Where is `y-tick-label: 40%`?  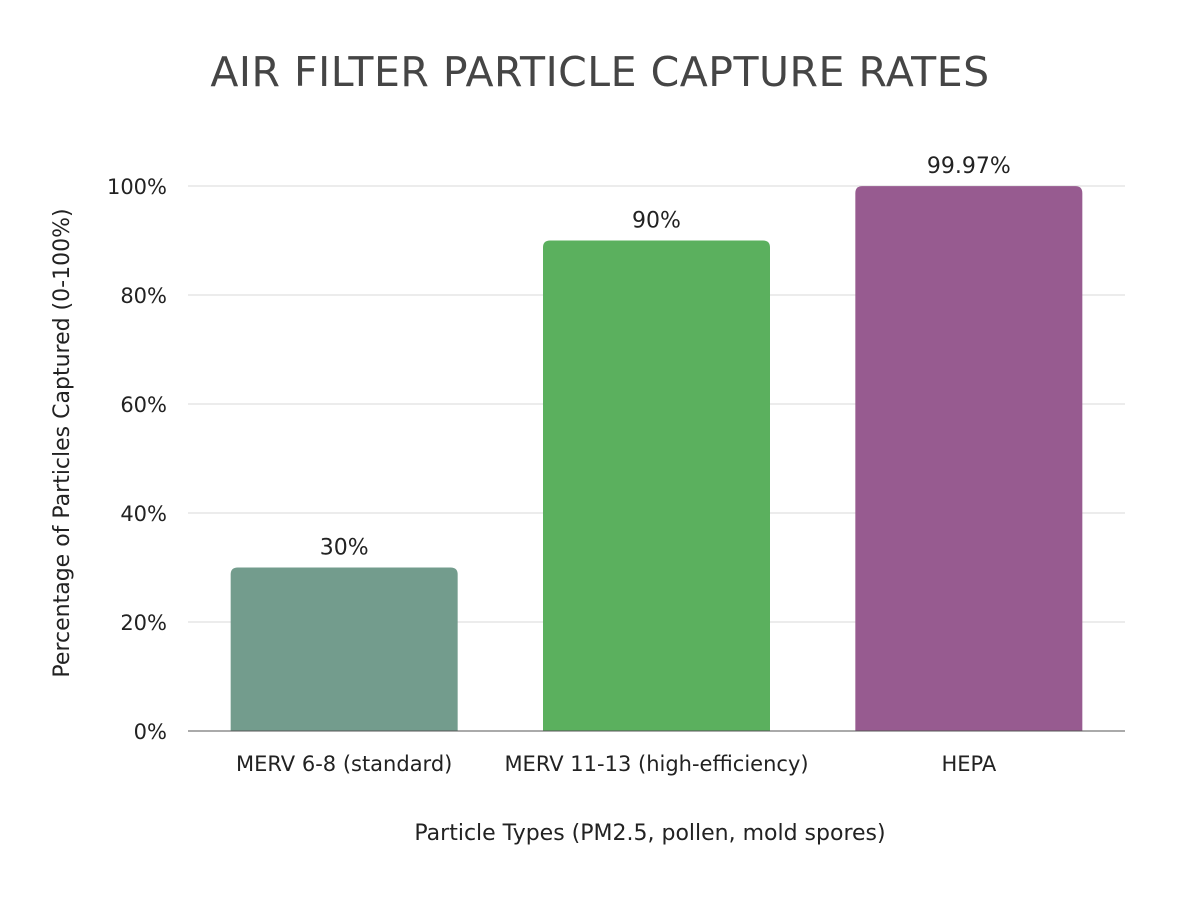 y-tick-label: 40% is located at coordinates (143, 514).